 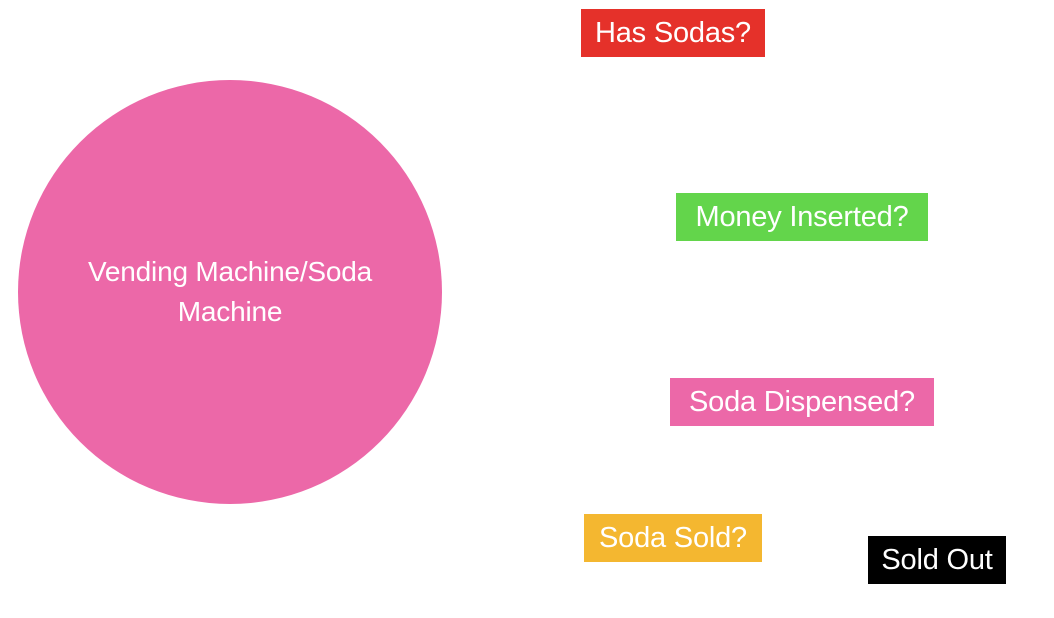 I want to click on state-money-inserted: Money Inserted?, so click(x=802, y=217).